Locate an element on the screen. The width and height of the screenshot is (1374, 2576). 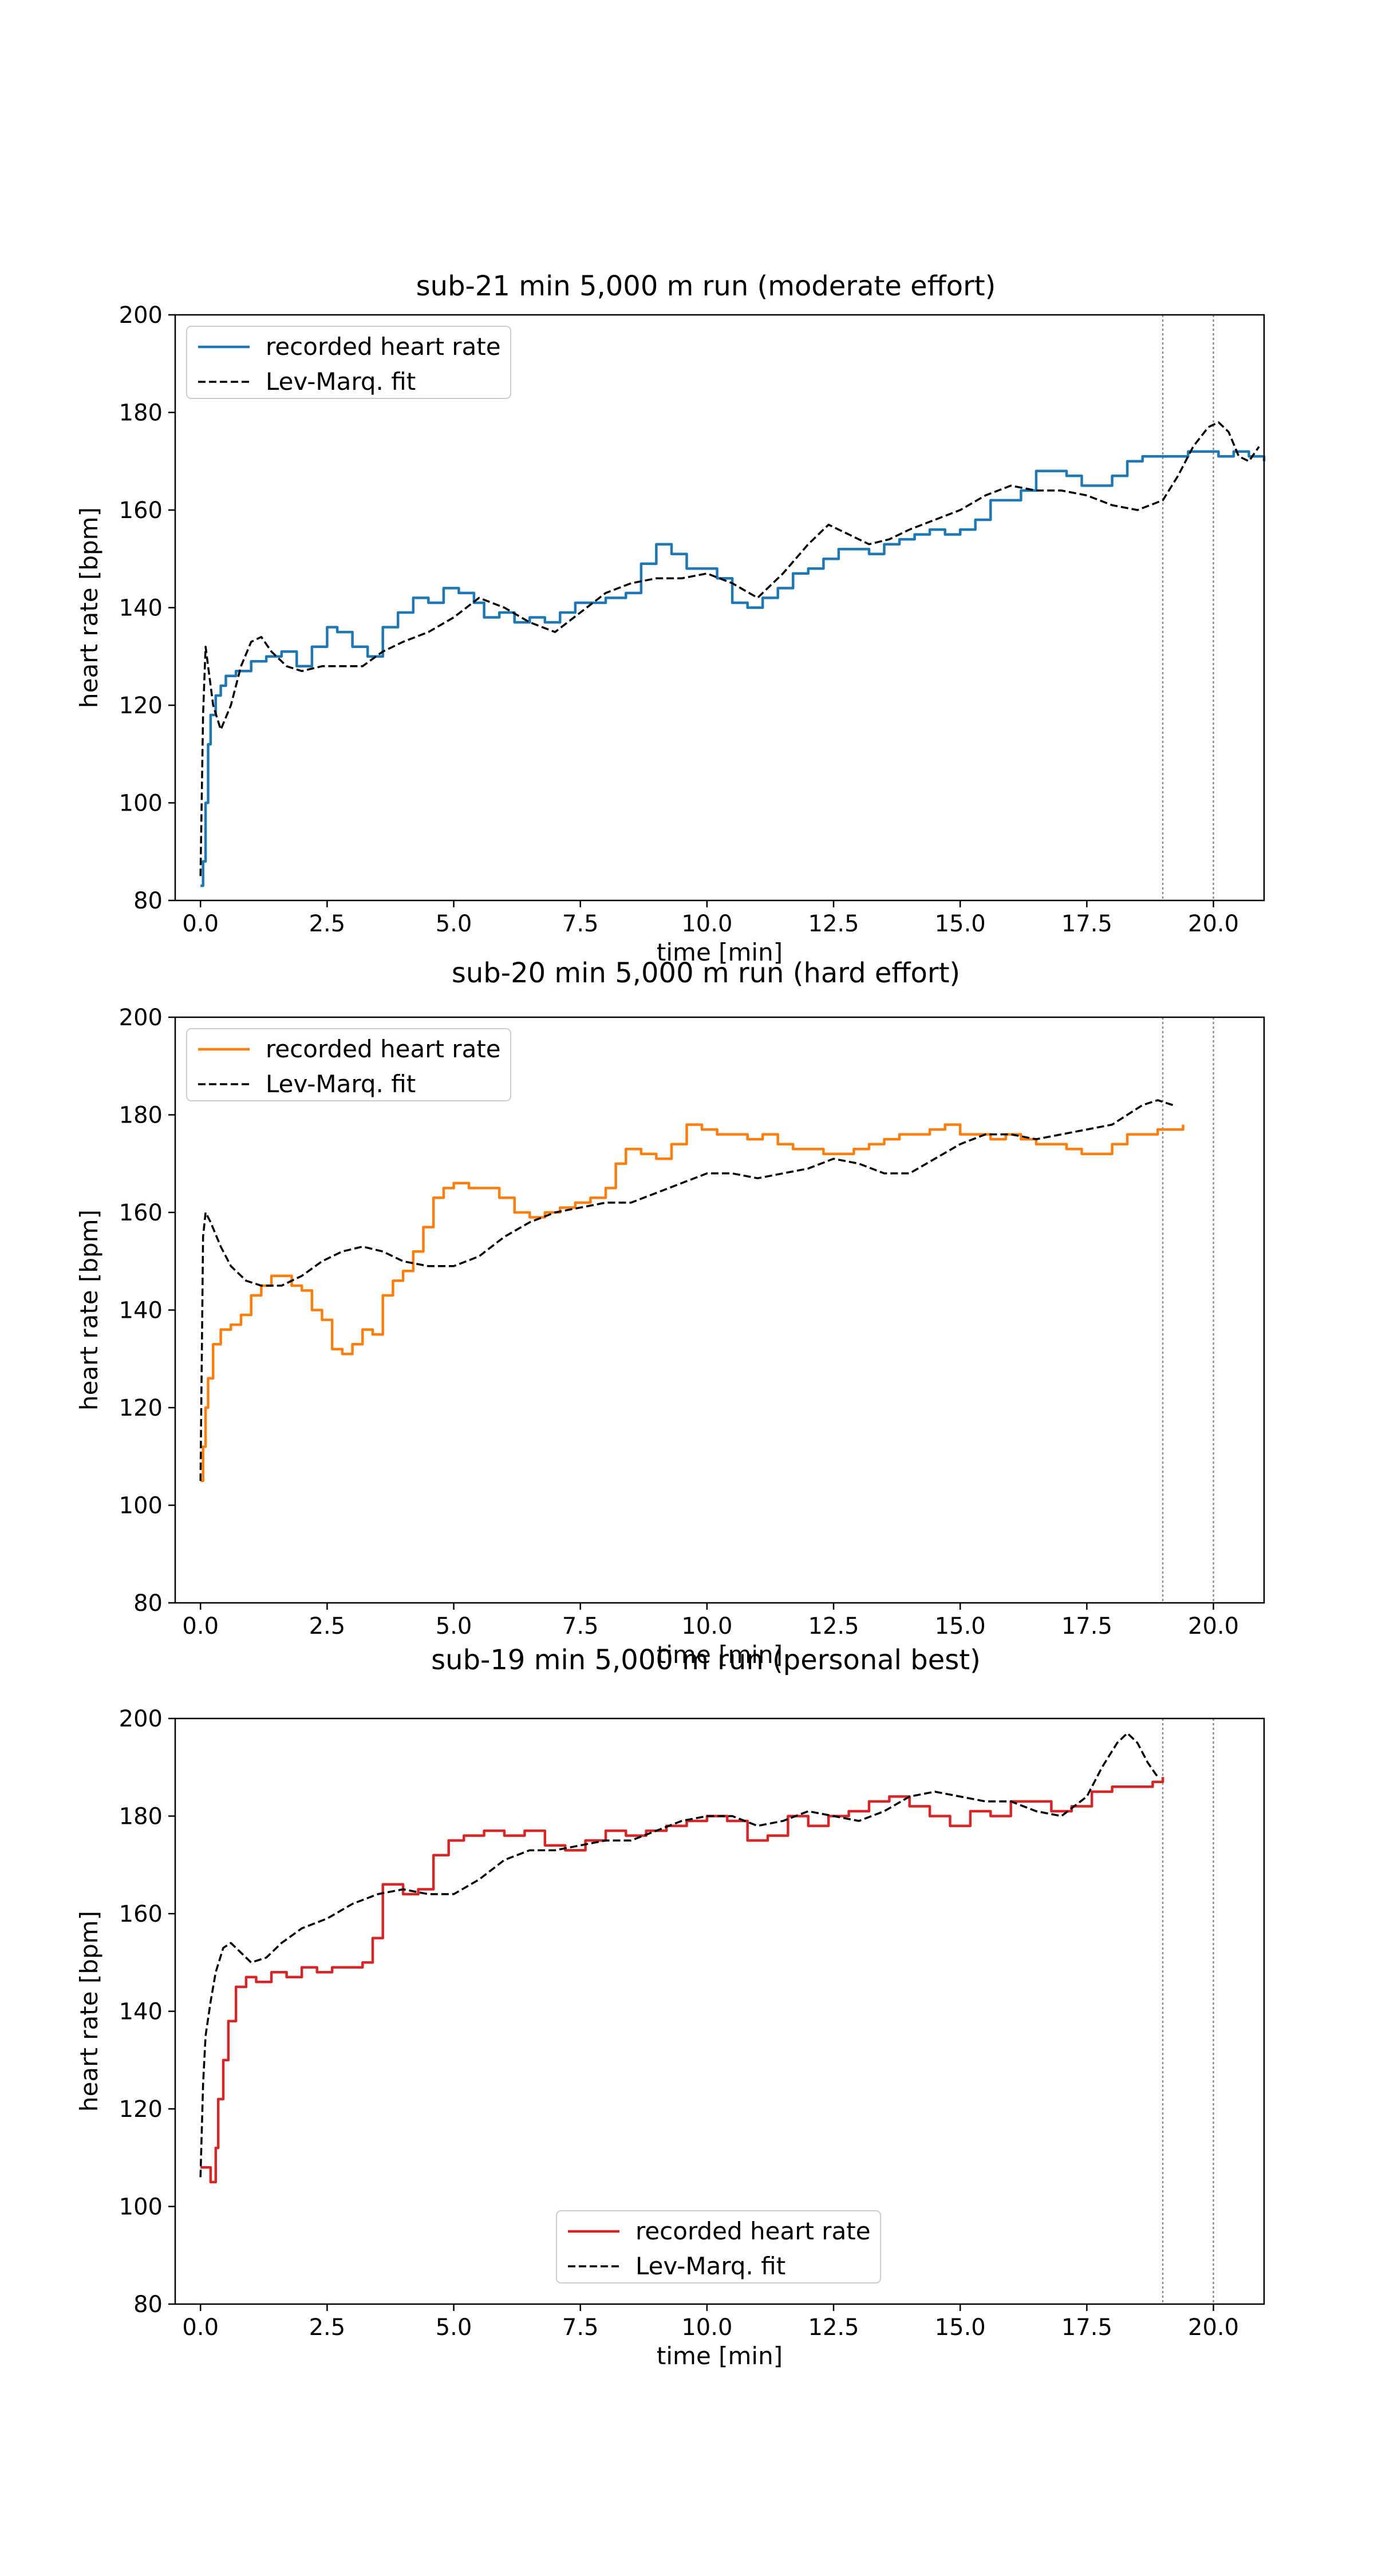
subplot-title: sub-19 min 5,000 m run (personal best) is located at coordinates (706, 1660).